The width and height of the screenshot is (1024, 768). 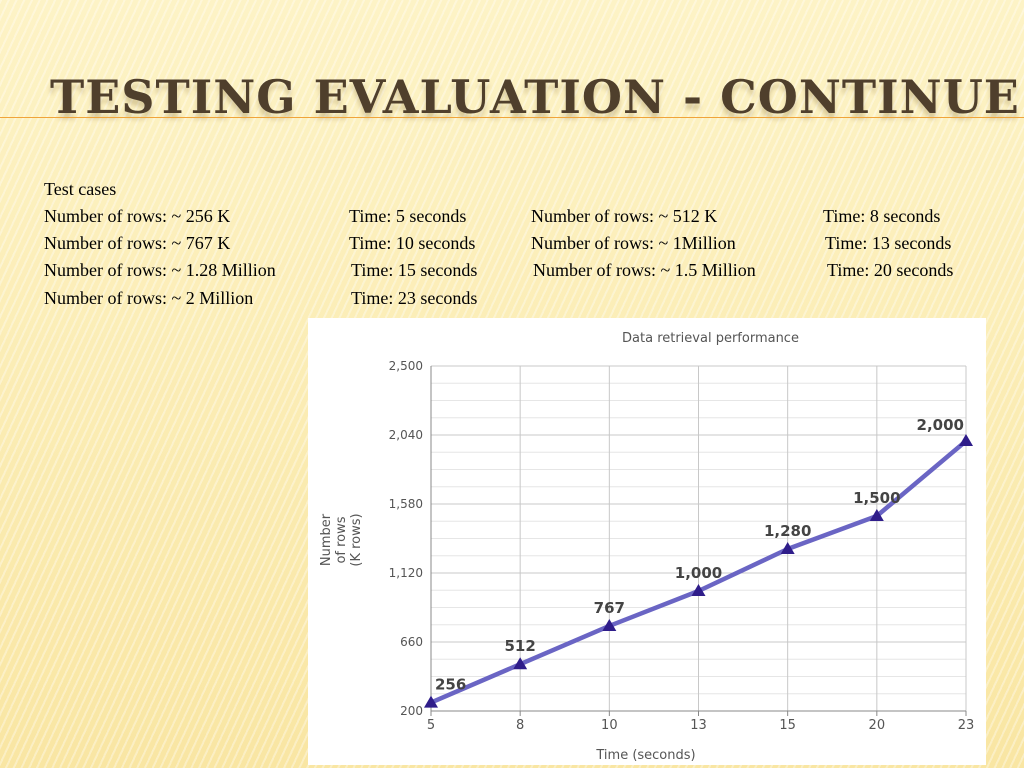 I want to click on case-row-4-rows-a: Number of rows: ~ 2 Million, so click(x=149, y=298).